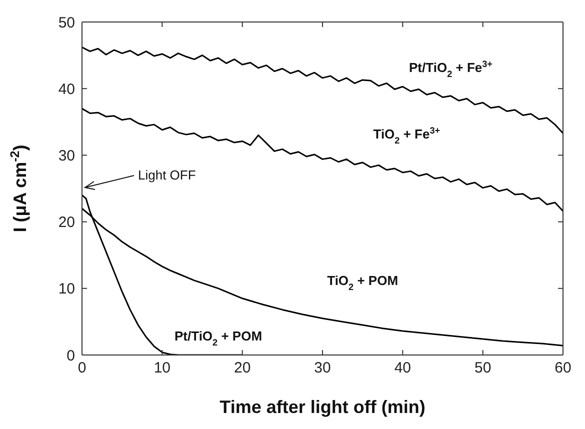  What do you see at coordinates (70, 355) in the screenshot?
I see `y-tick-label: 0` at bounding box center [70, 355].